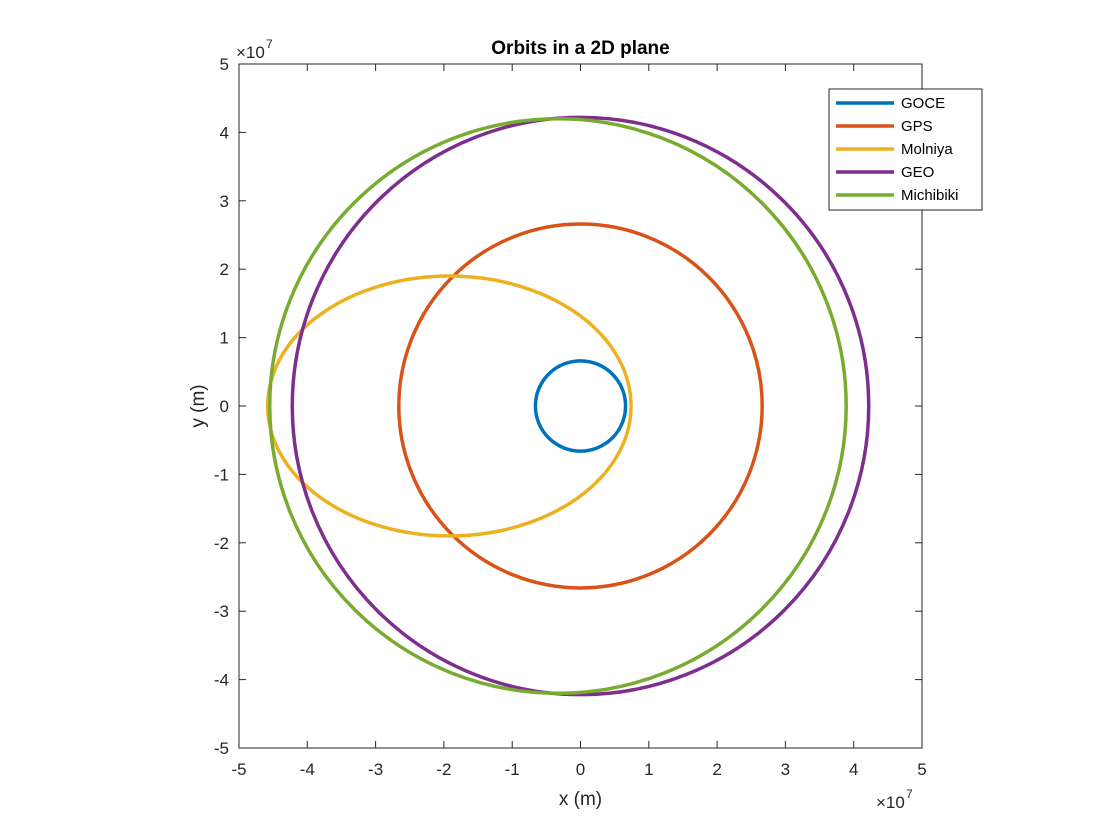 The image size is (1120, 840). What do you see at coordinates (443, 769) in the screenshot?
I see `x-tick-label: -2` at bounding box center [443, 769].